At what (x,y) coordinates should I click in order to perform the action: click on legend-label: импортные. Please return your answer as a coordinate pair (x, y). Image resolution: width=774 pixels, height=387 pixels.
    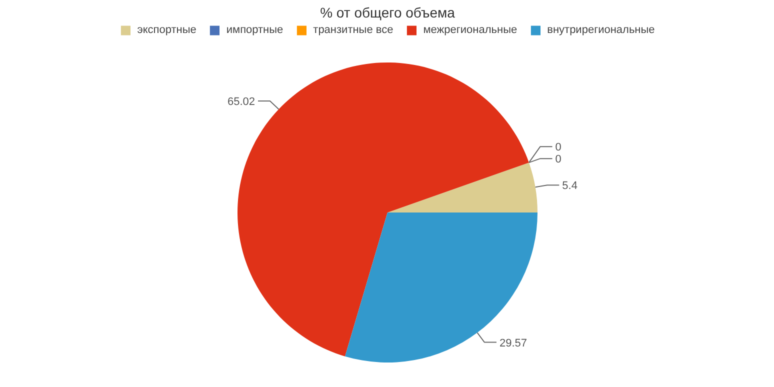
    Looking at the image, I should click on (255, 30).